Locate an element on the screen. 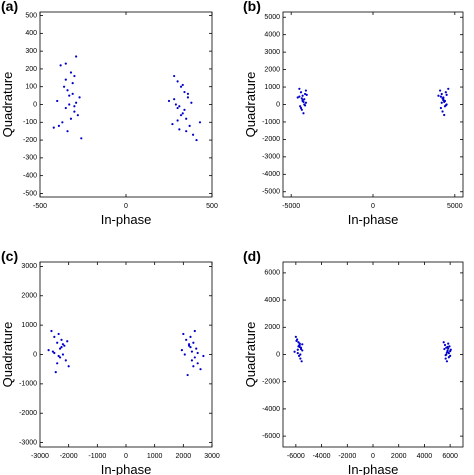 This screenshot has height=475, width=474. y-tick-label: -200 is located at coordinates (30, 140).